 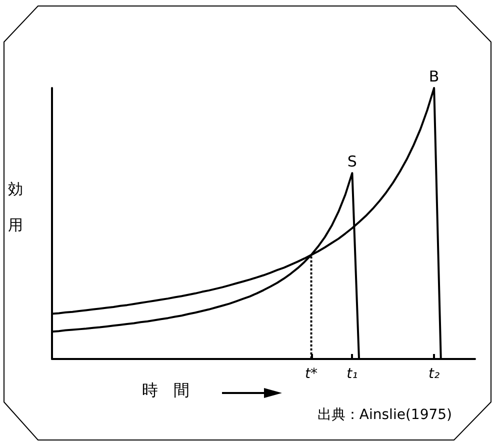 What do you see at coordinates (311, 374) in the screenshot?
I see `x-tick-label: t*` at bounding box center [311, 374].